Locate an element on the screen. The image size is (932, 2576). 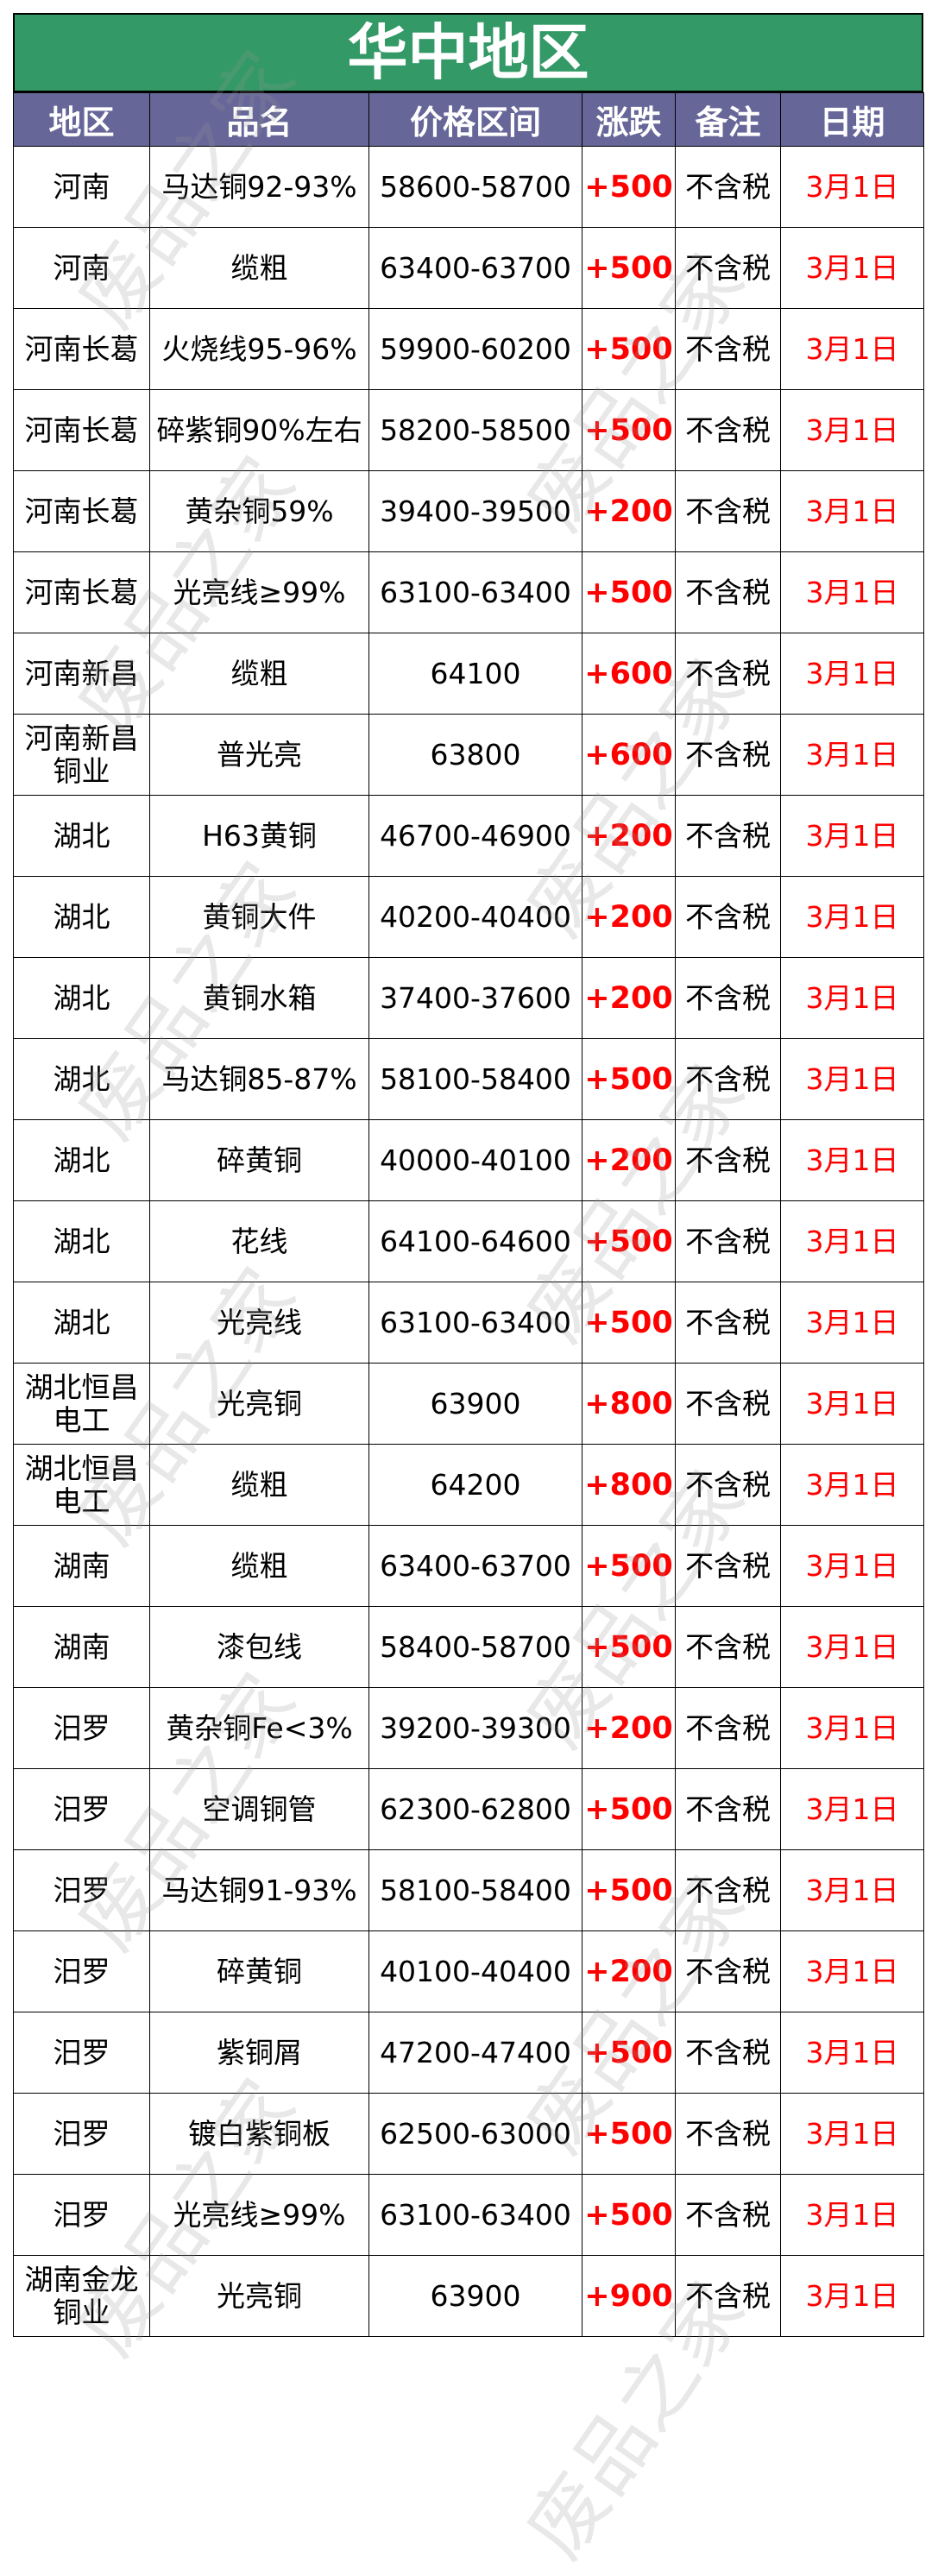
table-row: 河南 马达铜92-93% 58600-58700 +500 不含税 3月1日 is located at coordinates (469, 187).